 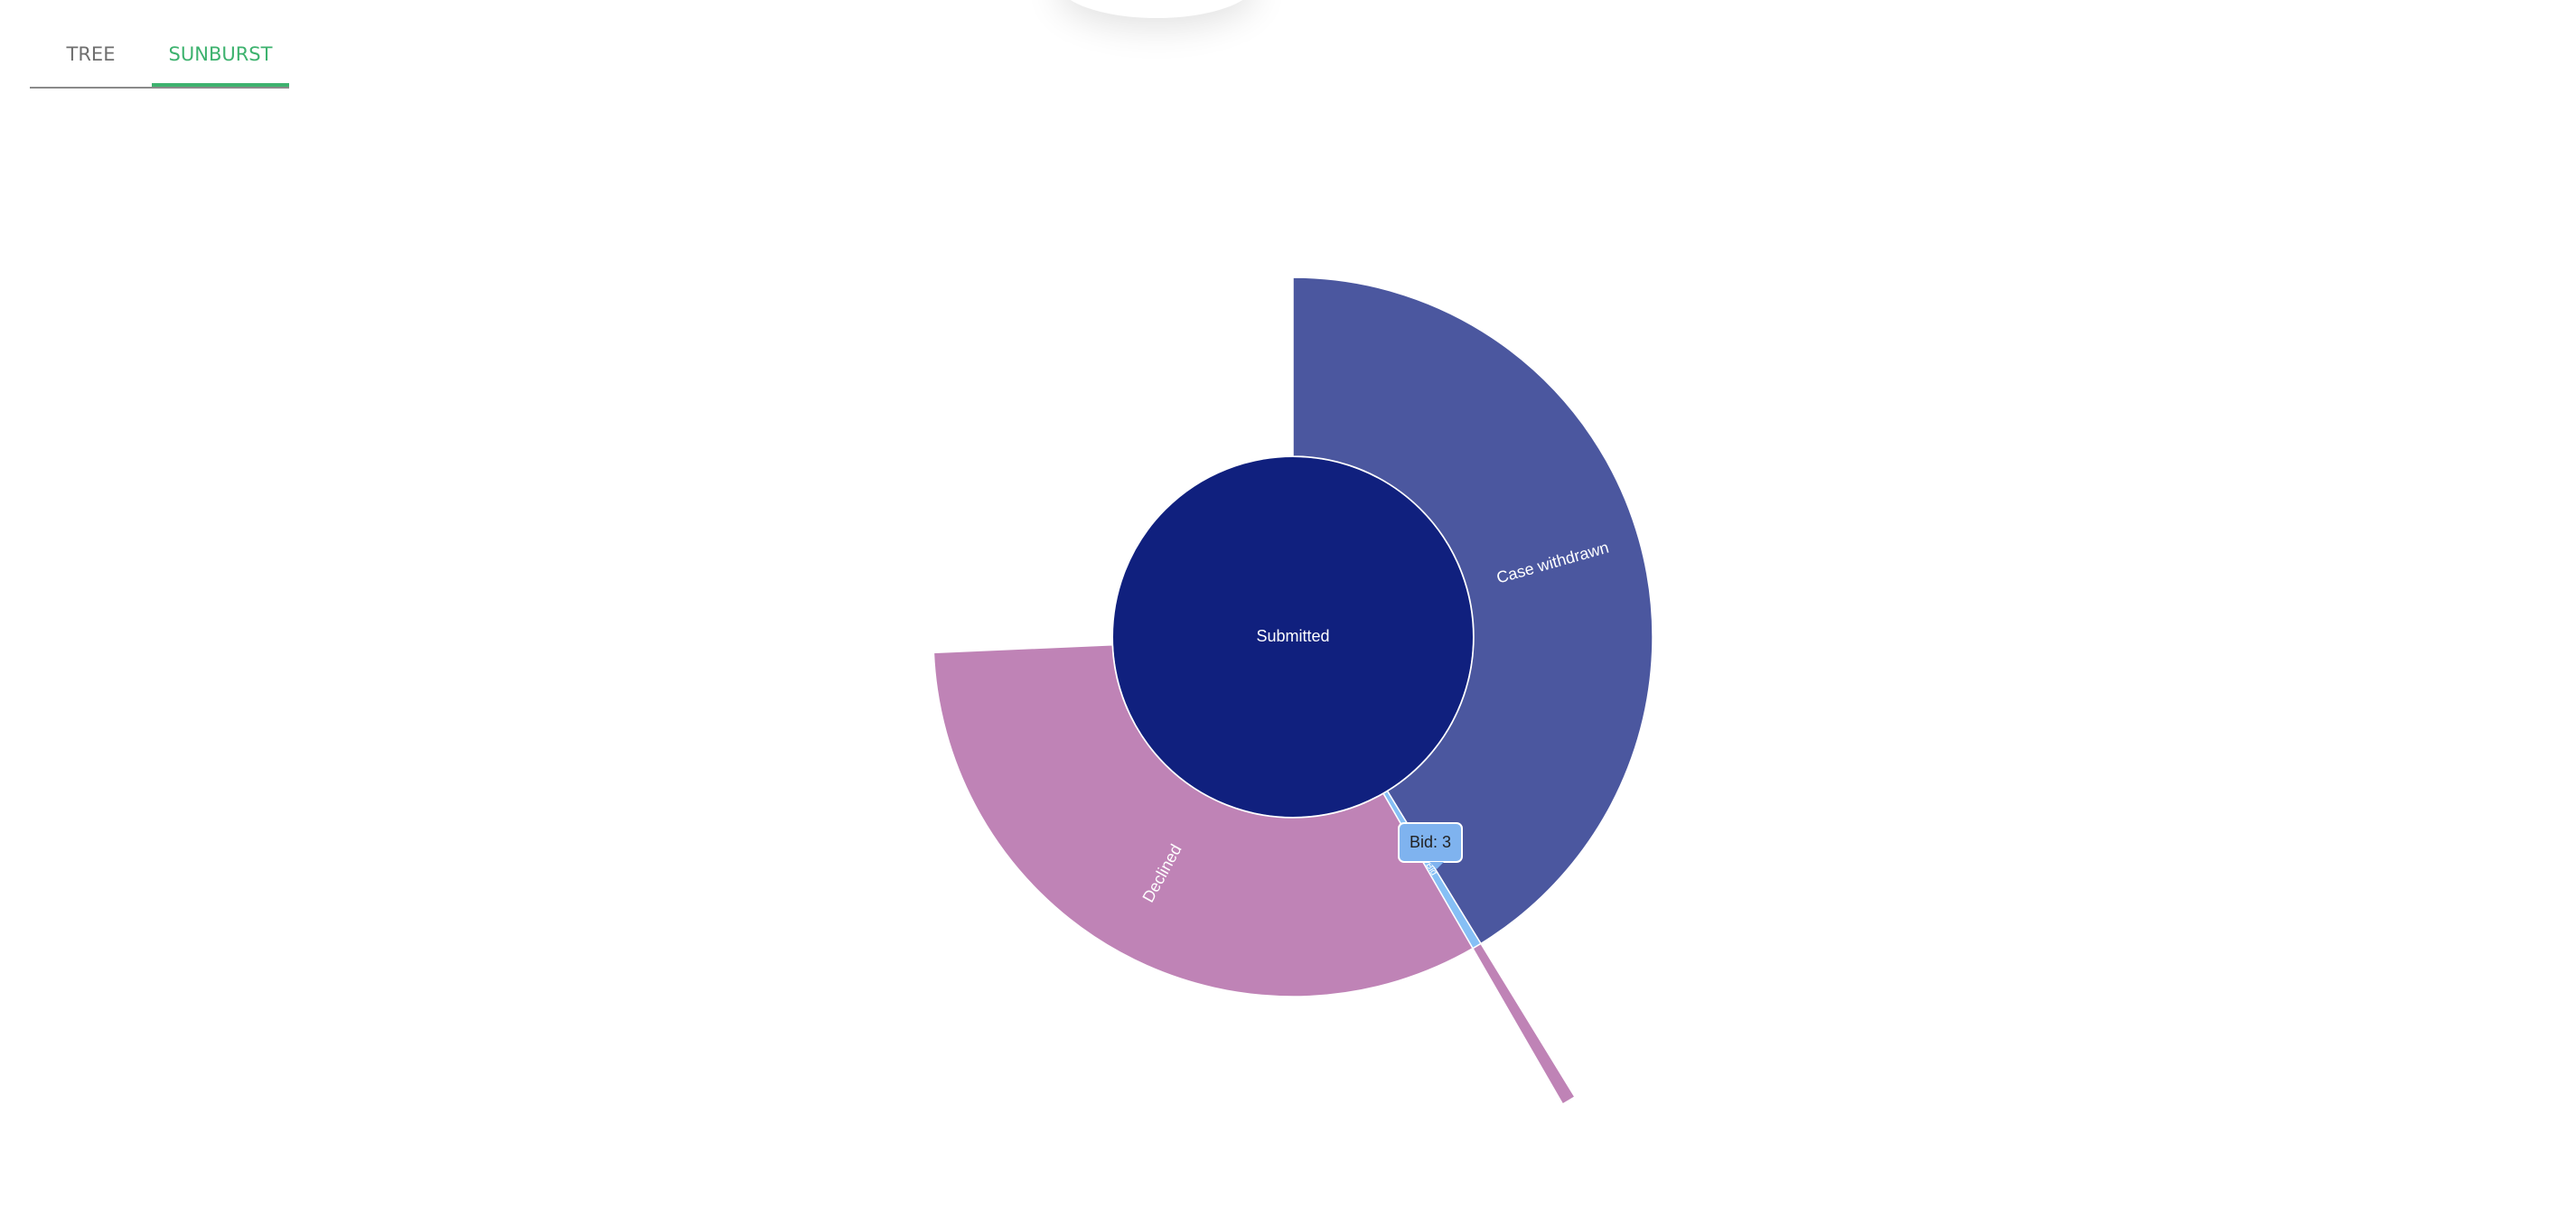 I want to click on tooltip: Bid: 3, so click(x=1430, y=846).